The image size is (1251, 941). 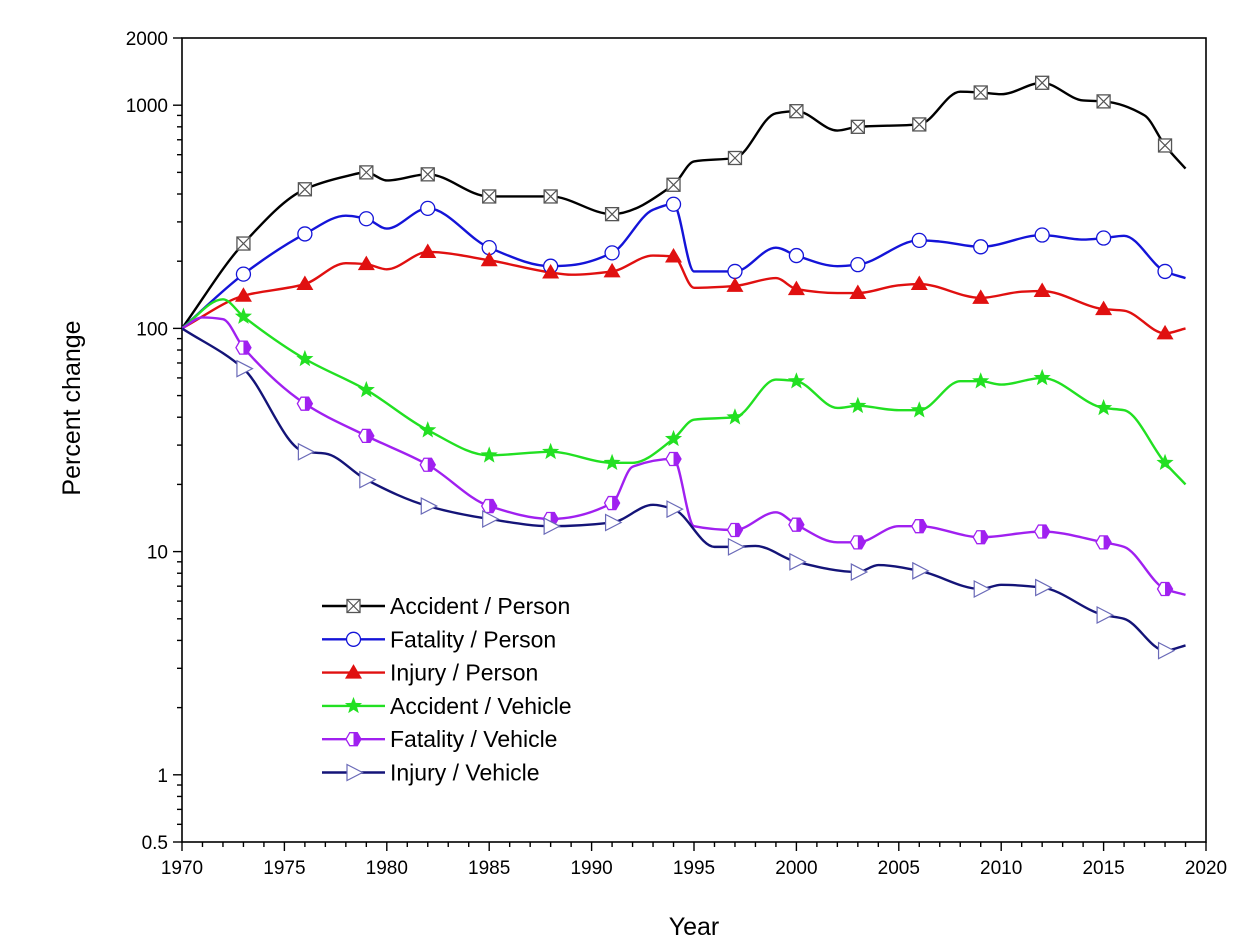 I want to click on y-tick-label: 2000, so click(x=147, y=39).